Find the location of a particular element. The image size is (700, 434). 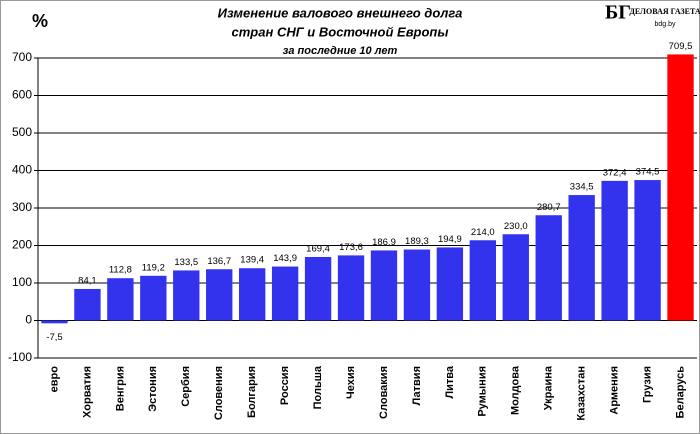

x-tick-label: Венгрия is located at coordinates (120, 388).